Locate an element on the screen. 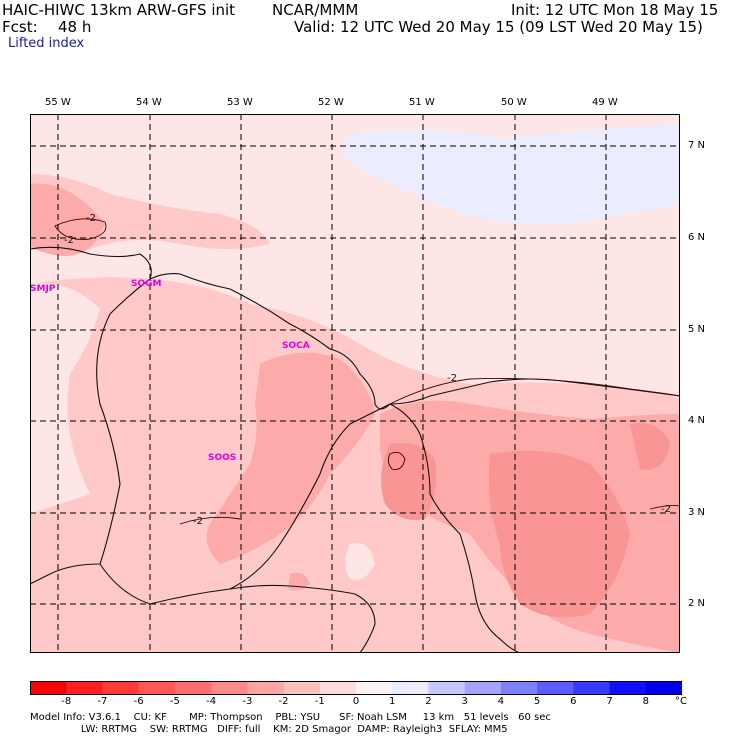 This screenshot has width=740, height=740. org-label: NCAR/MMM is located at coordinates (315, 10).